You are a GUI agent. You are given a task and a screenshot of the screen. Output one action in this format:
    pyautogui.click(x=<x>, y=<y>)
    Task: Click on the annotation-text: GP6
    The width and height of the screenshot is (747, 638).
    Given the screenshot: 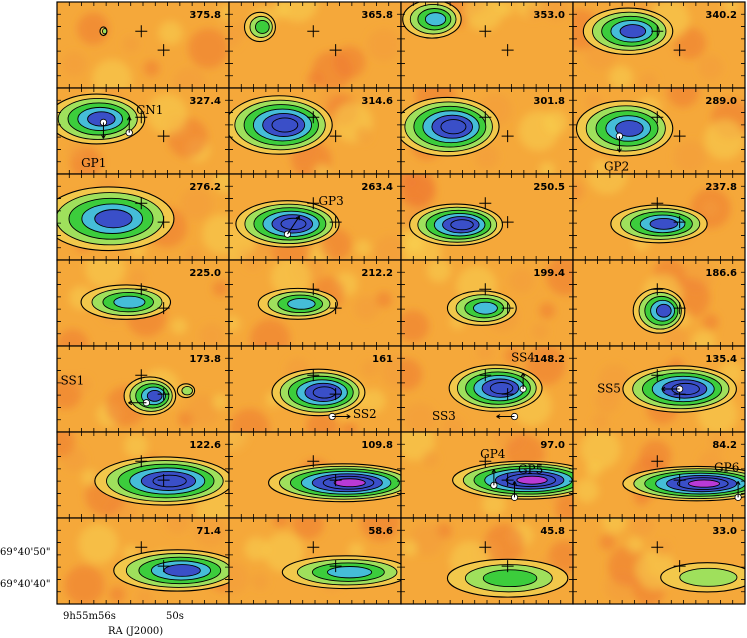 What is the action you would take?
    pyautogui.click(x=726, y=468)
    